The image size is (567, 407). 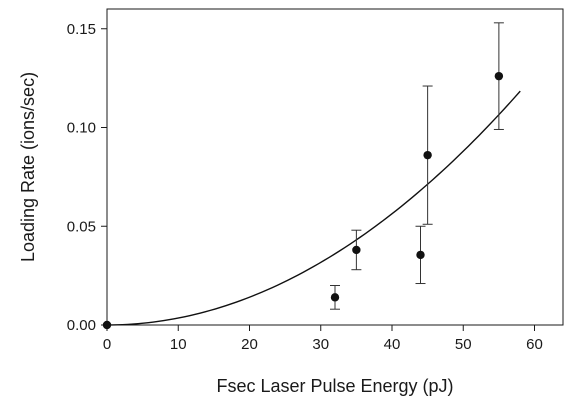 I want to click on y-tick-label: 0.10, so click(x=81, y=128).